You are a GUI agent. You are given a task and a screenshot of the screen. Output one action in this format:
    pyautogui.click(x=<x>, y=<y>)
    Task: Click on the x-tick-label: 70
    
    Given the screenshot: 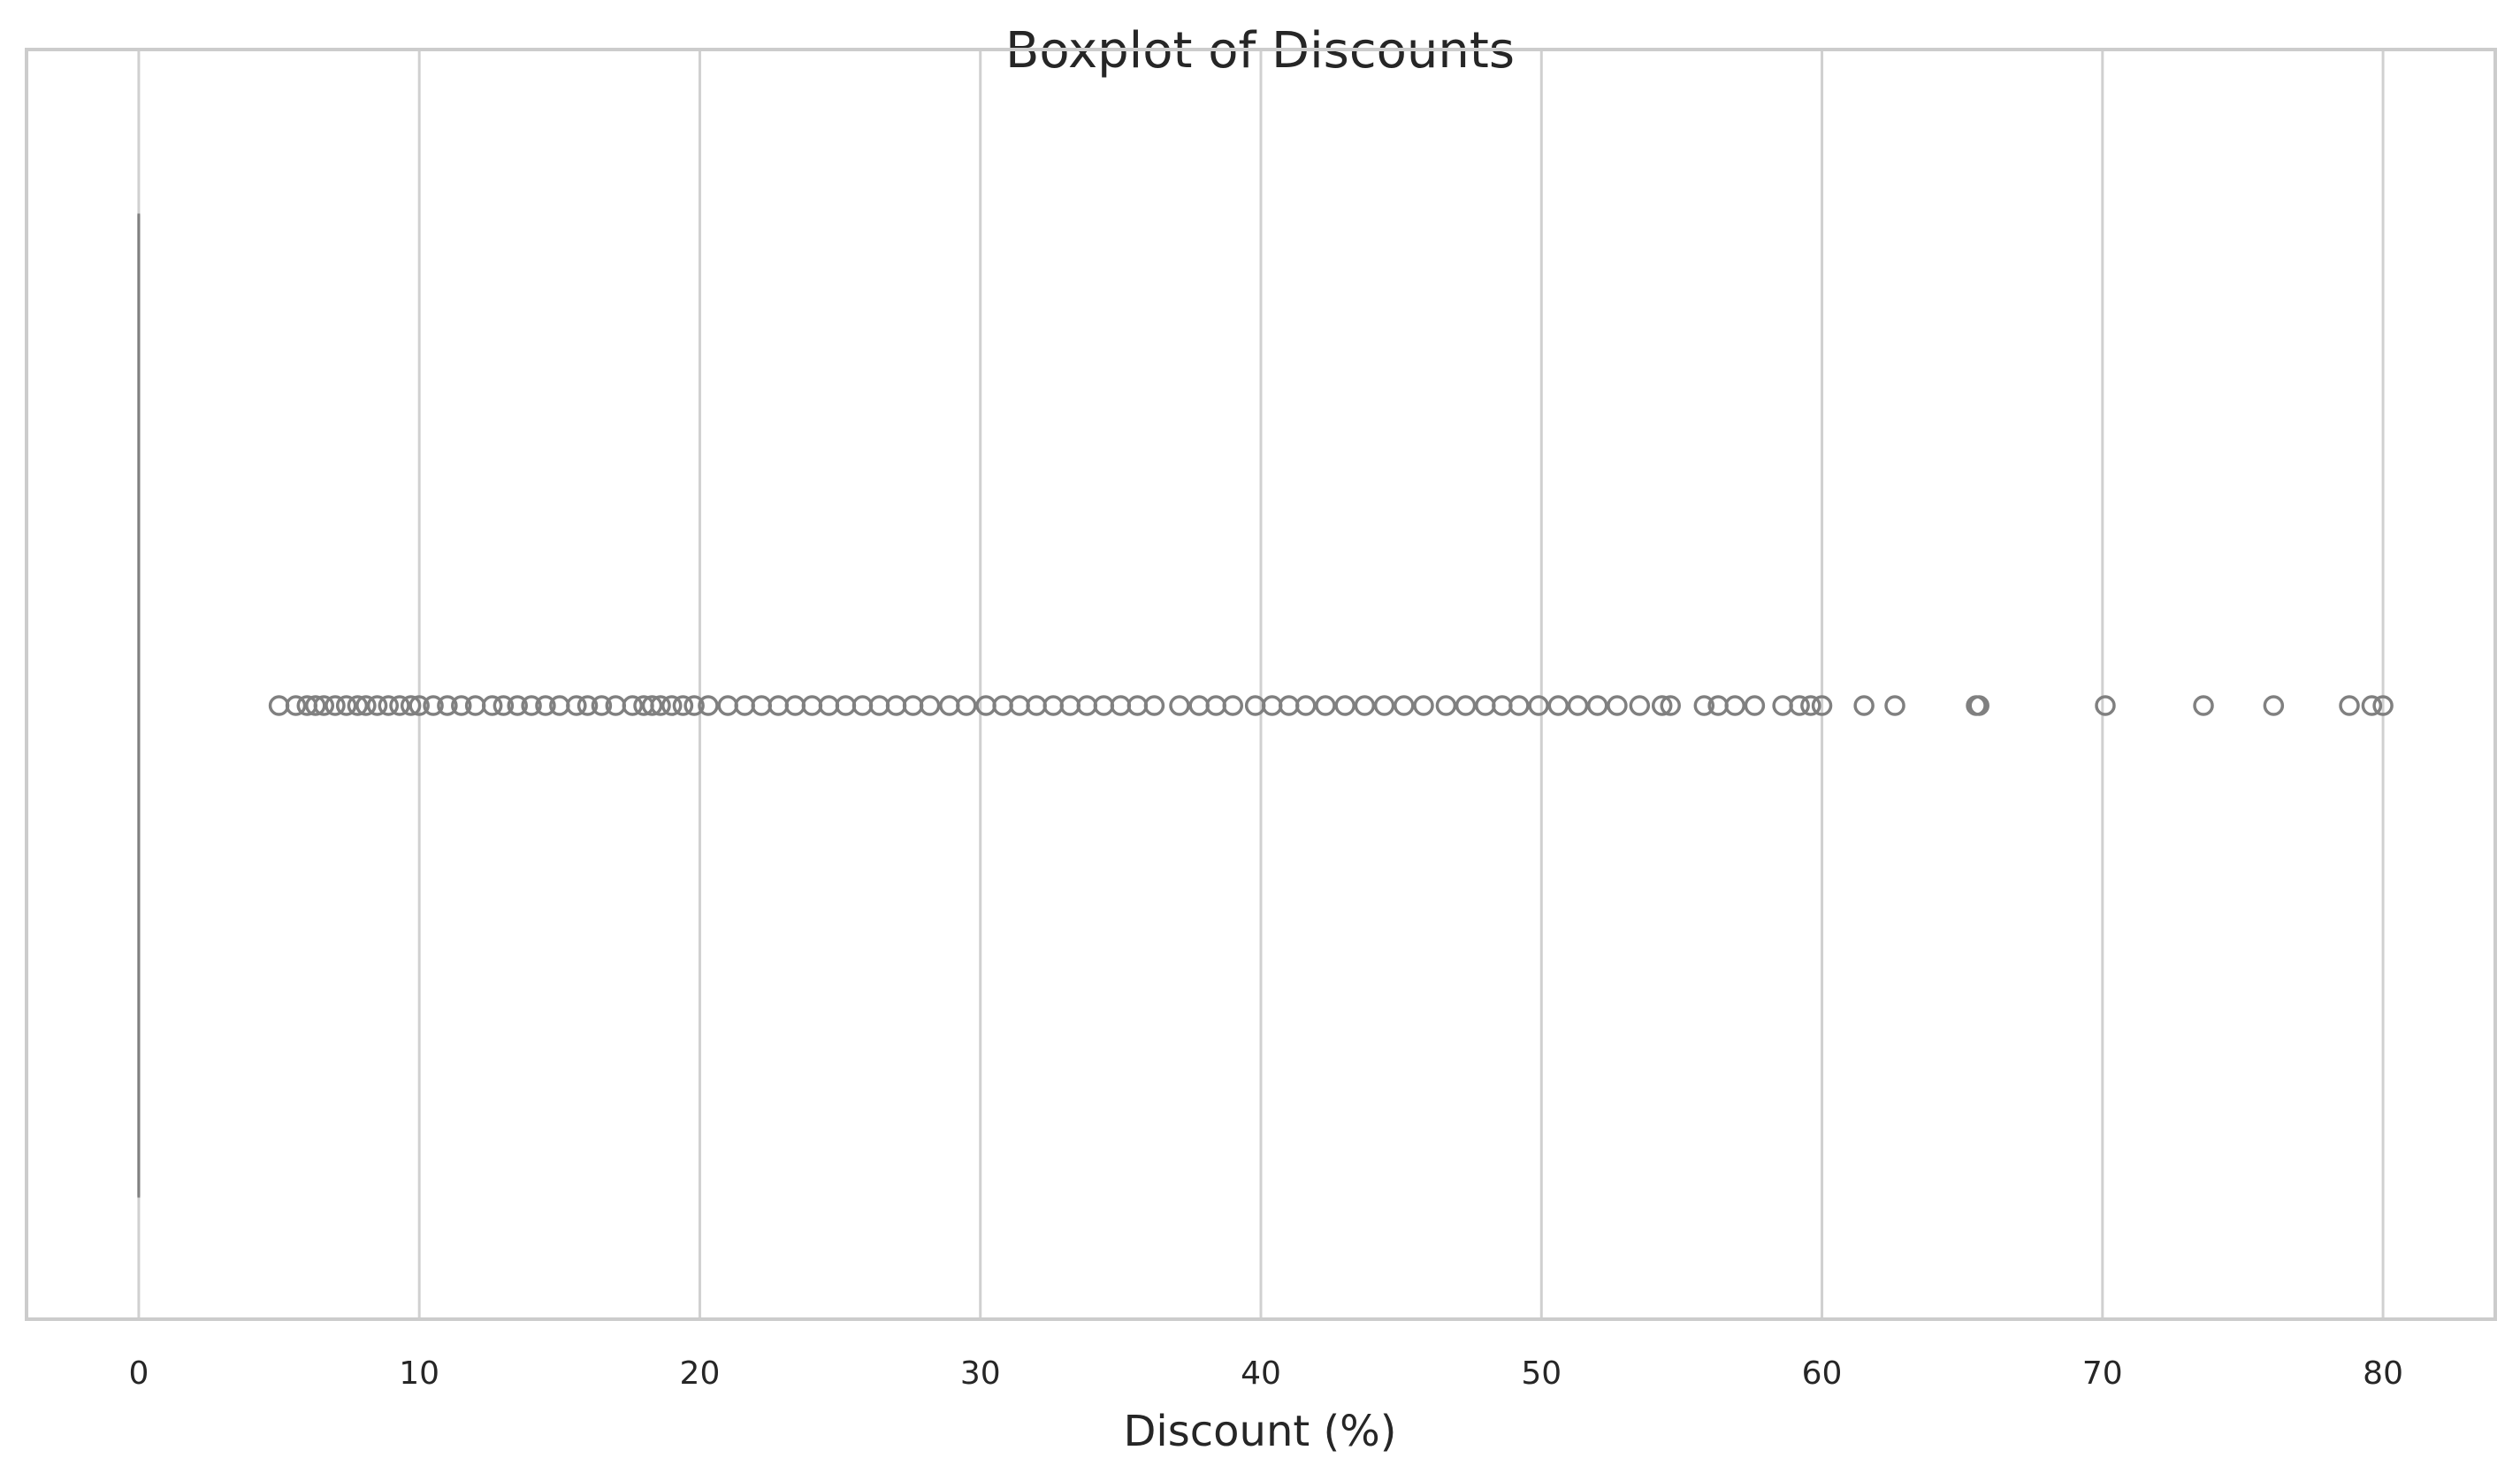 What is the action you would take?
    pyautogui.click(x=2102, y=1373)
    